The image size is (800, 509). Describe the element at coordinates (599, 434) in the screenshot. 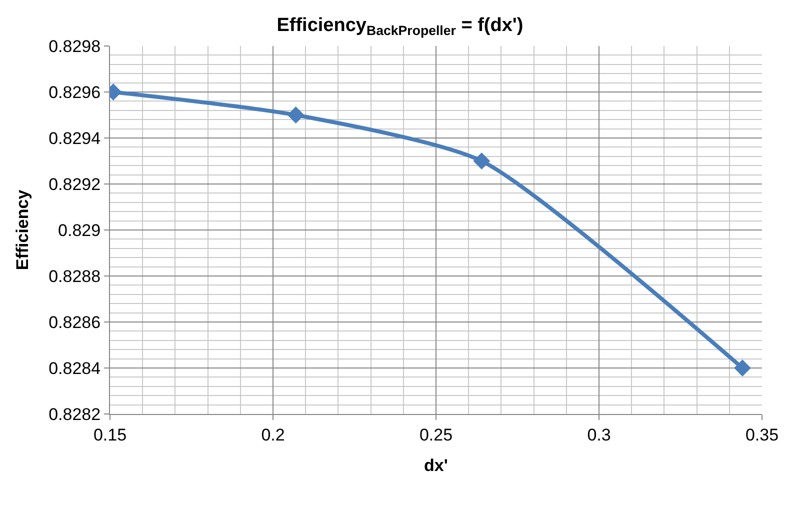

I see `x-tick-label: 0.3` at that location.